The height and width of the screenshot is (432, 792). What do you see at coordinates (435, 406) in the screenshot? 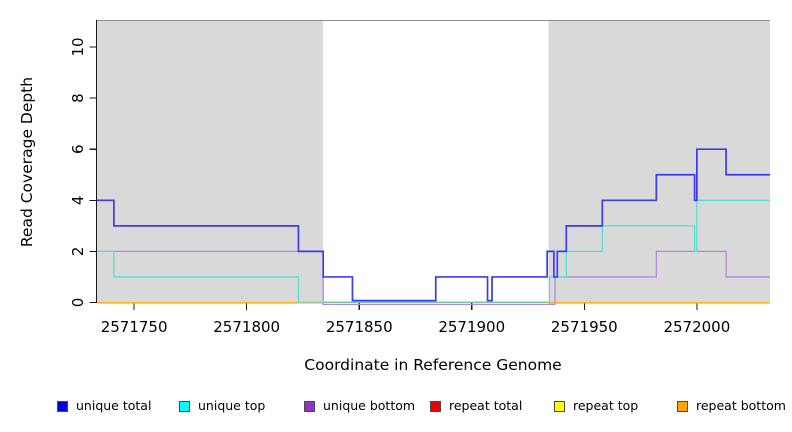
I see `legend-swatch-repeat-total` at bounding box center [435, 406].